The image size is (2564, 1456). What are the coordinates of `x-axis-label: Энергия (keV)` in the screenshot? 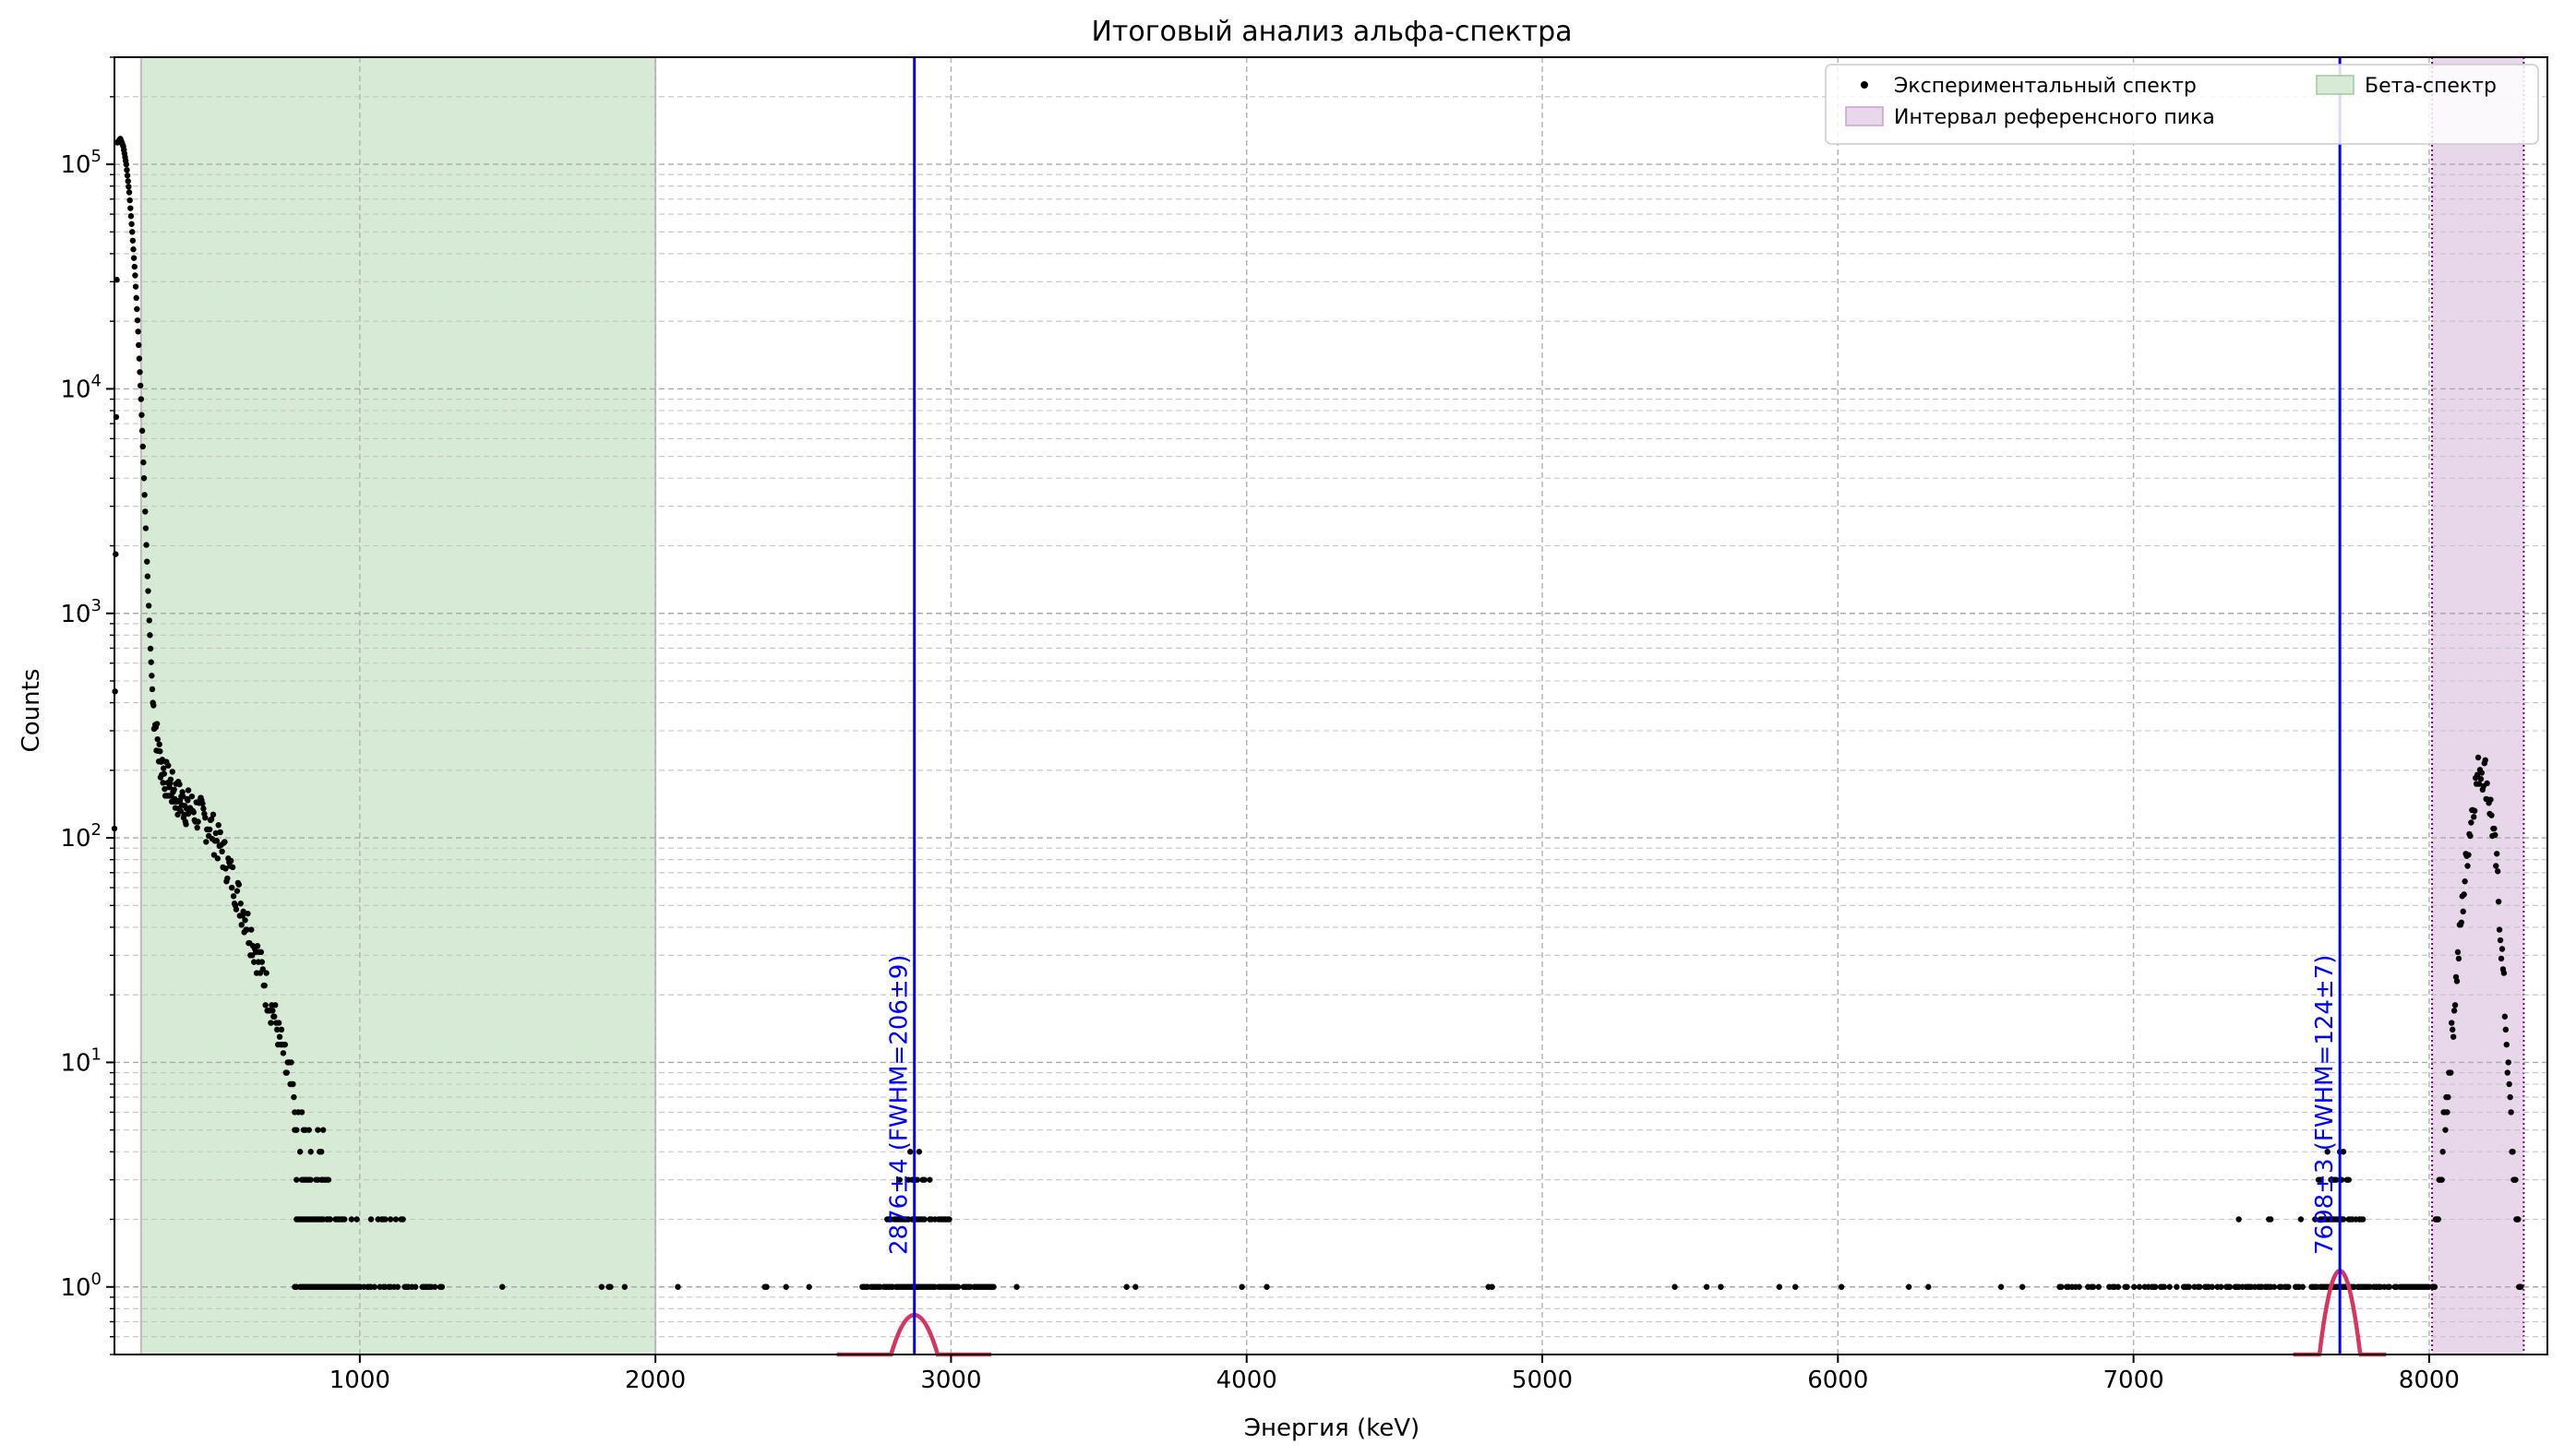 It's located at (1332, 1428).